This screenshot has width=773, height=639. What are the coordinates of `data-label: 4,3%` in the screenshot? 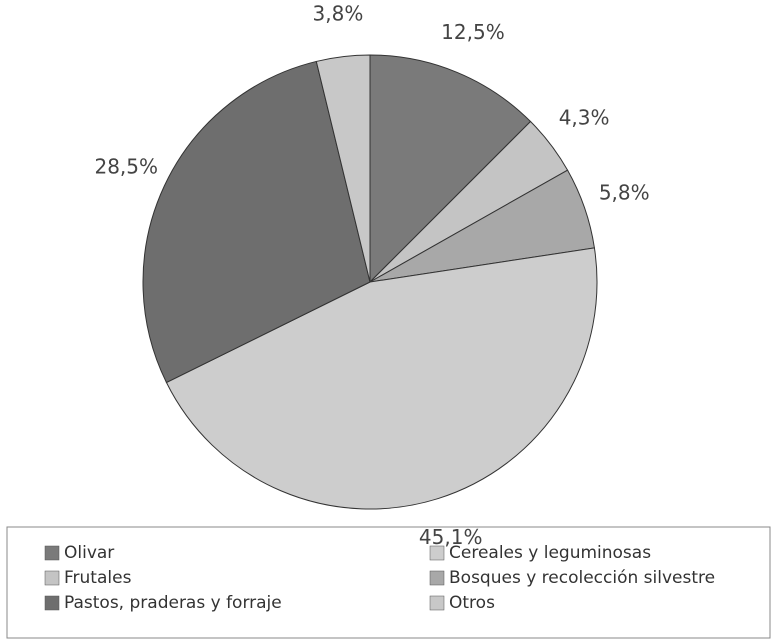 It's located at (584, 118).